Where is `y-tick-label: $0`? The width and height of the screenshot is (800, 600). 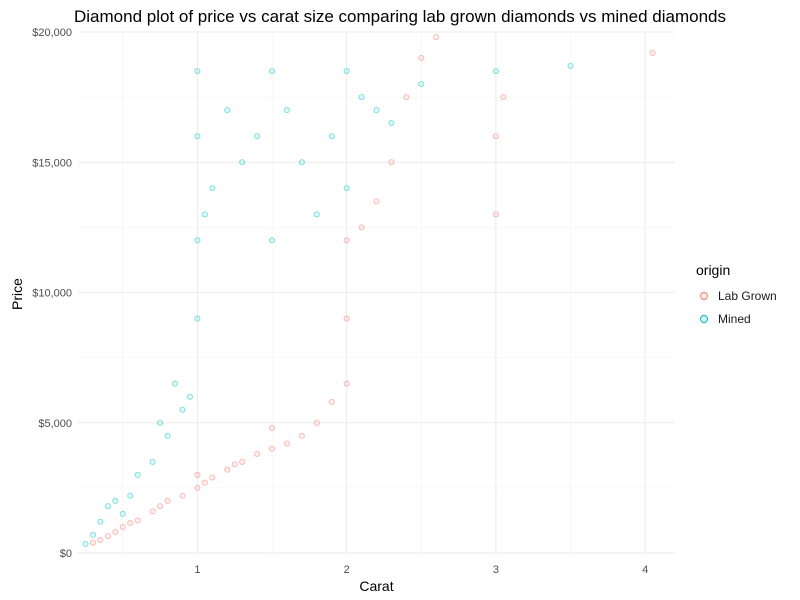 y-tick-label: $0 is located at coordinates (66, 554).